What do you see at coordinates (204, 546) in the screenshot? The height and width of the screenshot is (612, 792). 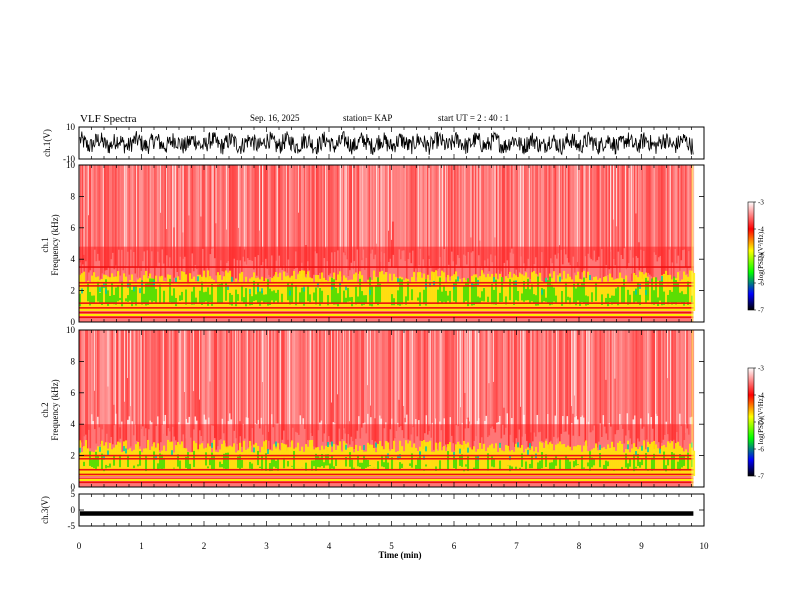 I see `x-tick-label: 2` at bounding box center [204, 546].